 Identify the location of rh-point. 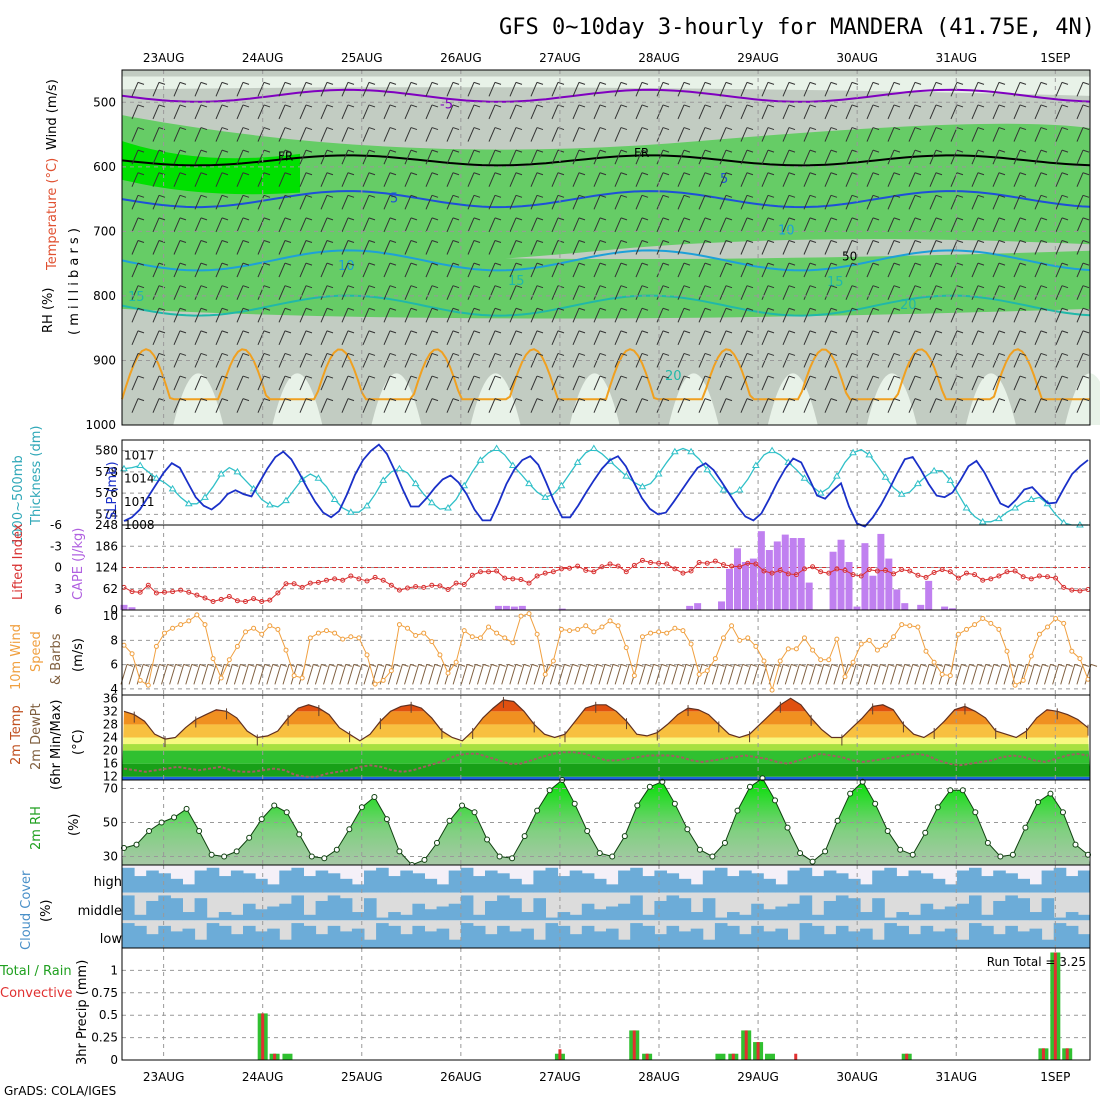
(649, 786).